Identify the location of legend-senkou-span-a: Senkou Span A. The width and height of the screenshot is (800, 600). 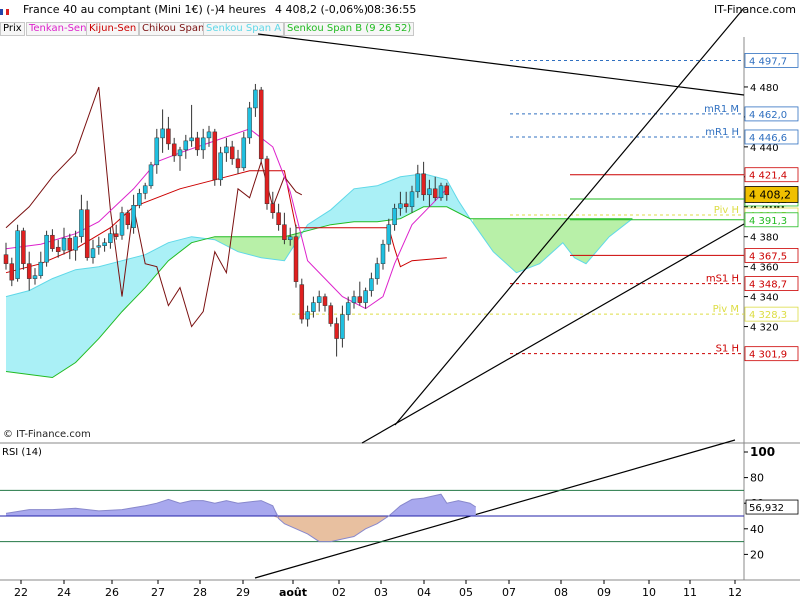
(244, 29).